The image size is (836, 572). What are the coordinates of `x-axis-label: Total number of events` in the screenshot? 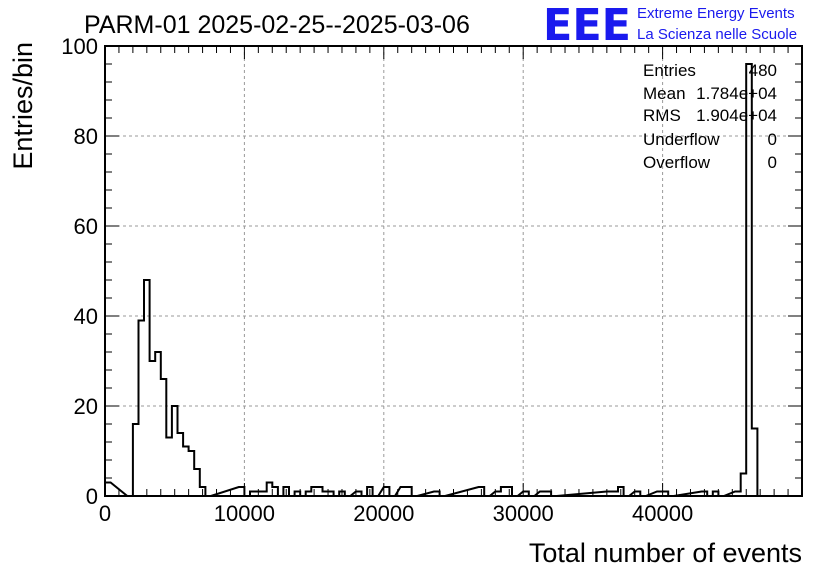 It's located at (665, 553).